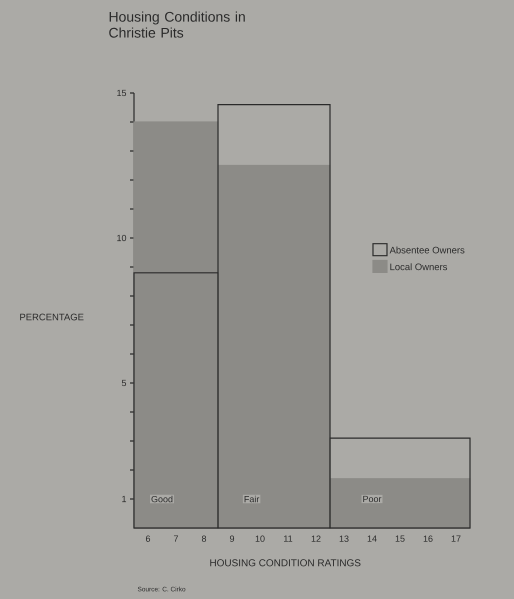 The height and width of the screenshot is (599, 514). I want to click on x-tick-label: 17, so click(456, 539).